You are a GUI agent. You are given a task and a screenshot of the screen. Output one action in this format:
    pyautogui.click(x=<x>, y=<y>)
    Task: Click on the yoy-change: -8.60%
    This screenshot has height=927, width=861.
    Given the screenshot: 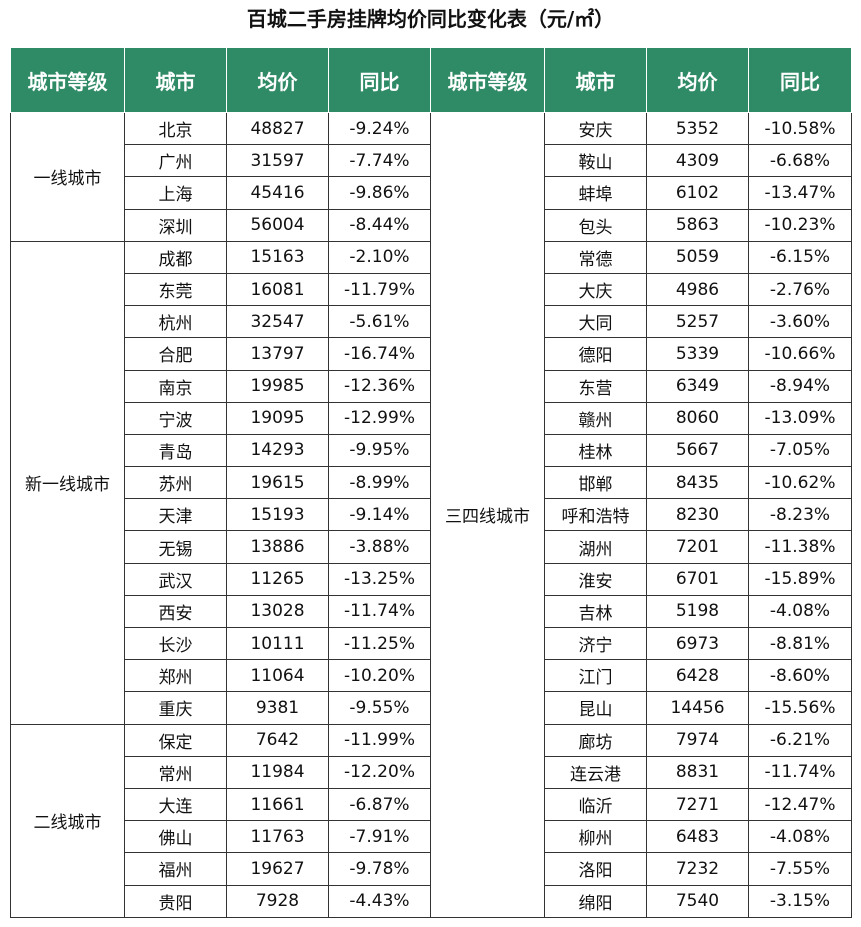 What is the action you would take?
    pyautogui.click(x=800, y=676)
    